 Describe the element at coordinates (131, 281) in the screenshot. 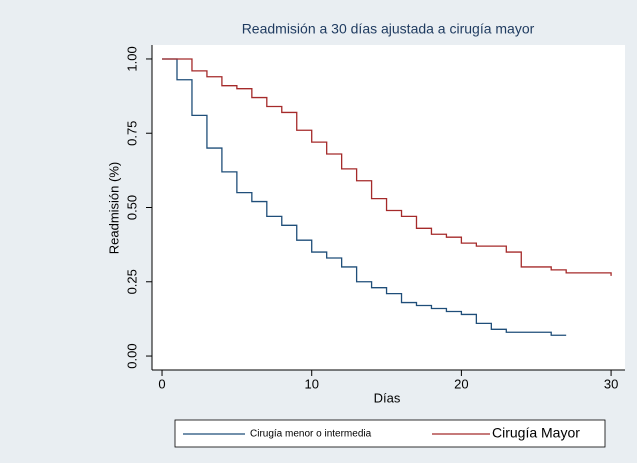

I see `y-tick-label: 0.25` at that location.